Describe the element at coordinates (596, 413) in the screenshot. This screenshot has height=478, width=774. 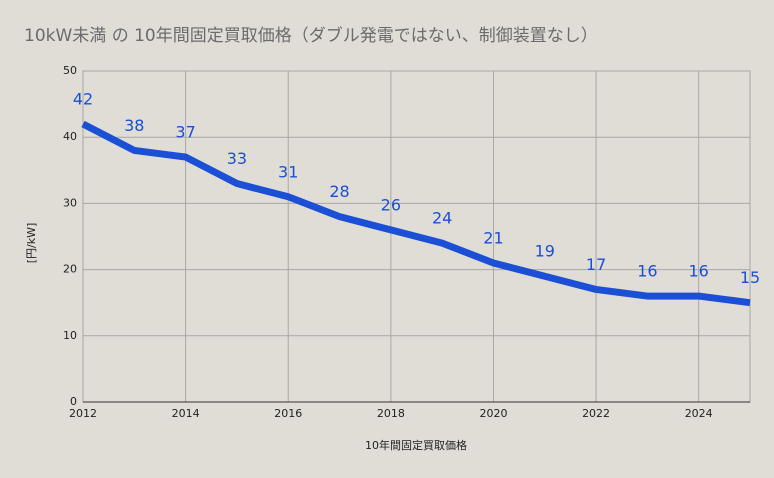
I see `x-tick-label: 2022` at that location.